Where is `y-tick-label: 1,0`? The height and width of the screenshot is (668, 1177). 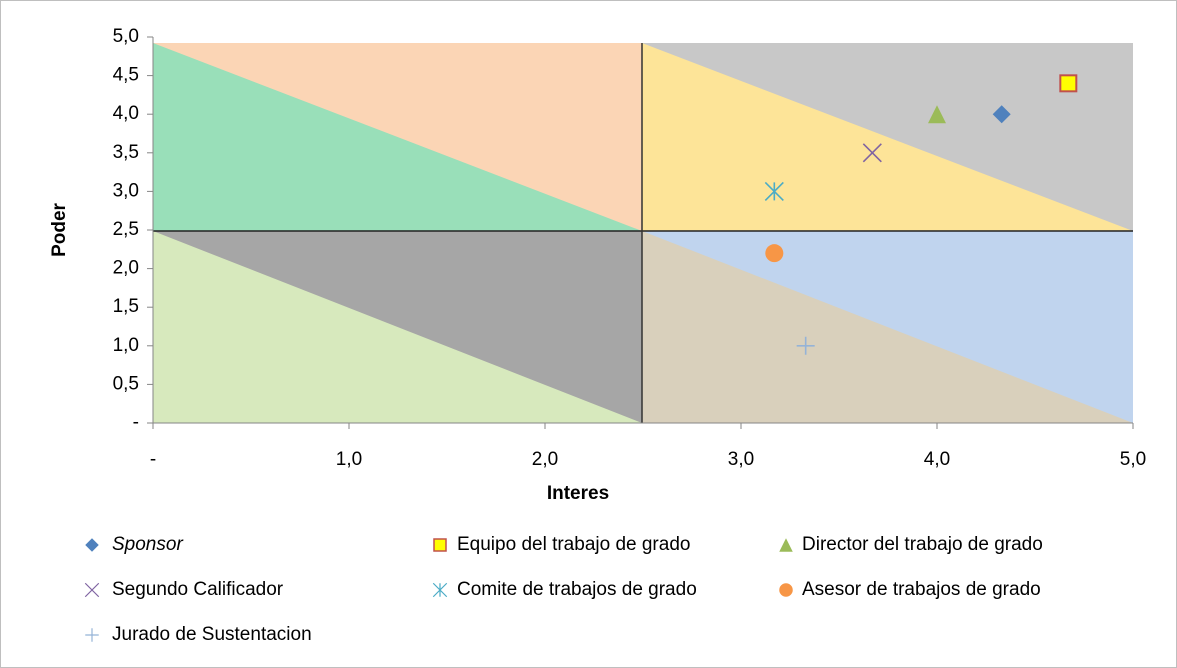
y-tick-label: 1,0 is located at coordinates (126, 345).